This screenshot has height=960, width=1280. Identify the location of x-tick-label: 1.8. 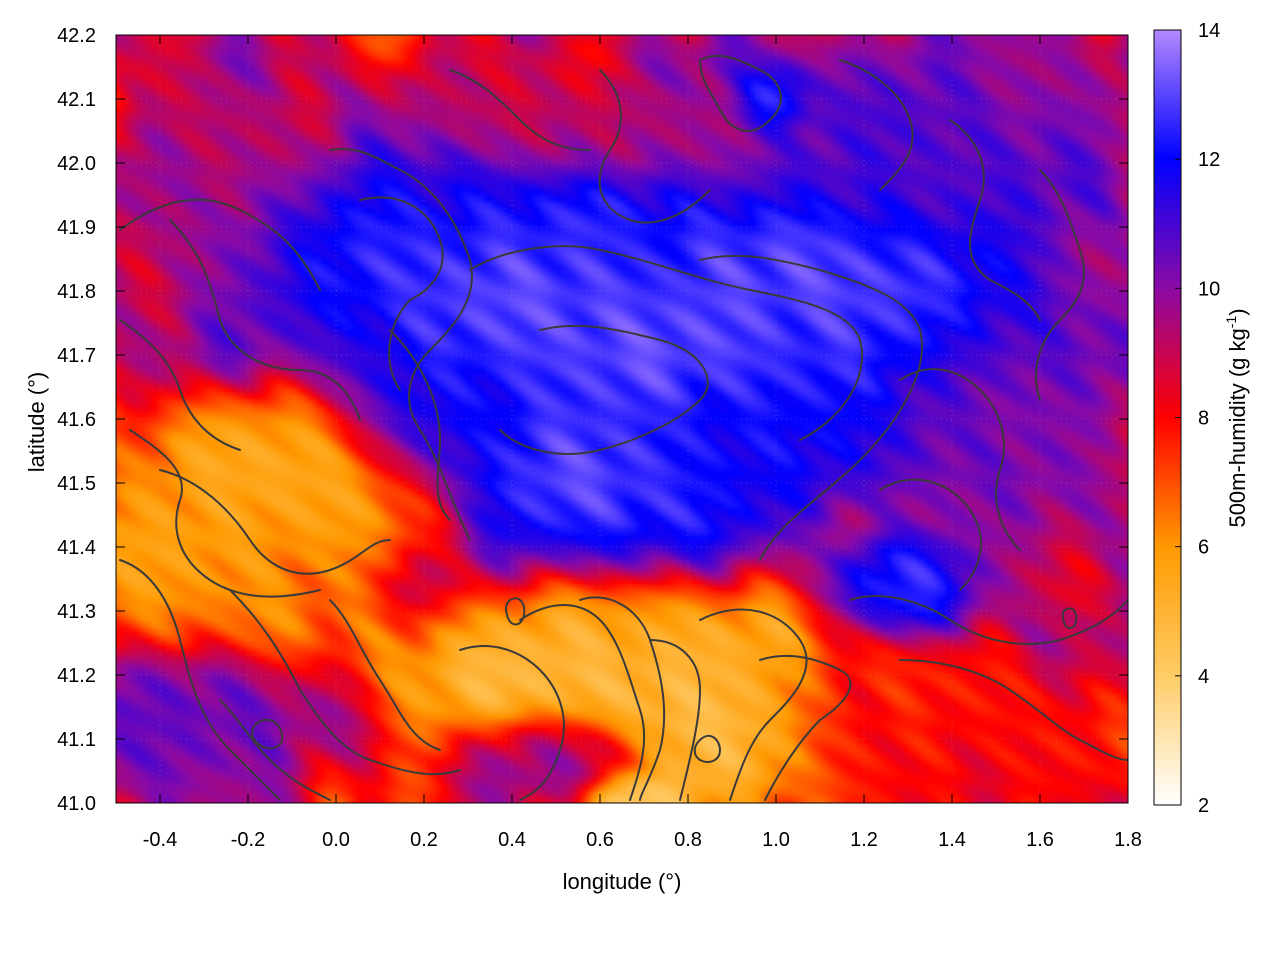
(1128, 840).